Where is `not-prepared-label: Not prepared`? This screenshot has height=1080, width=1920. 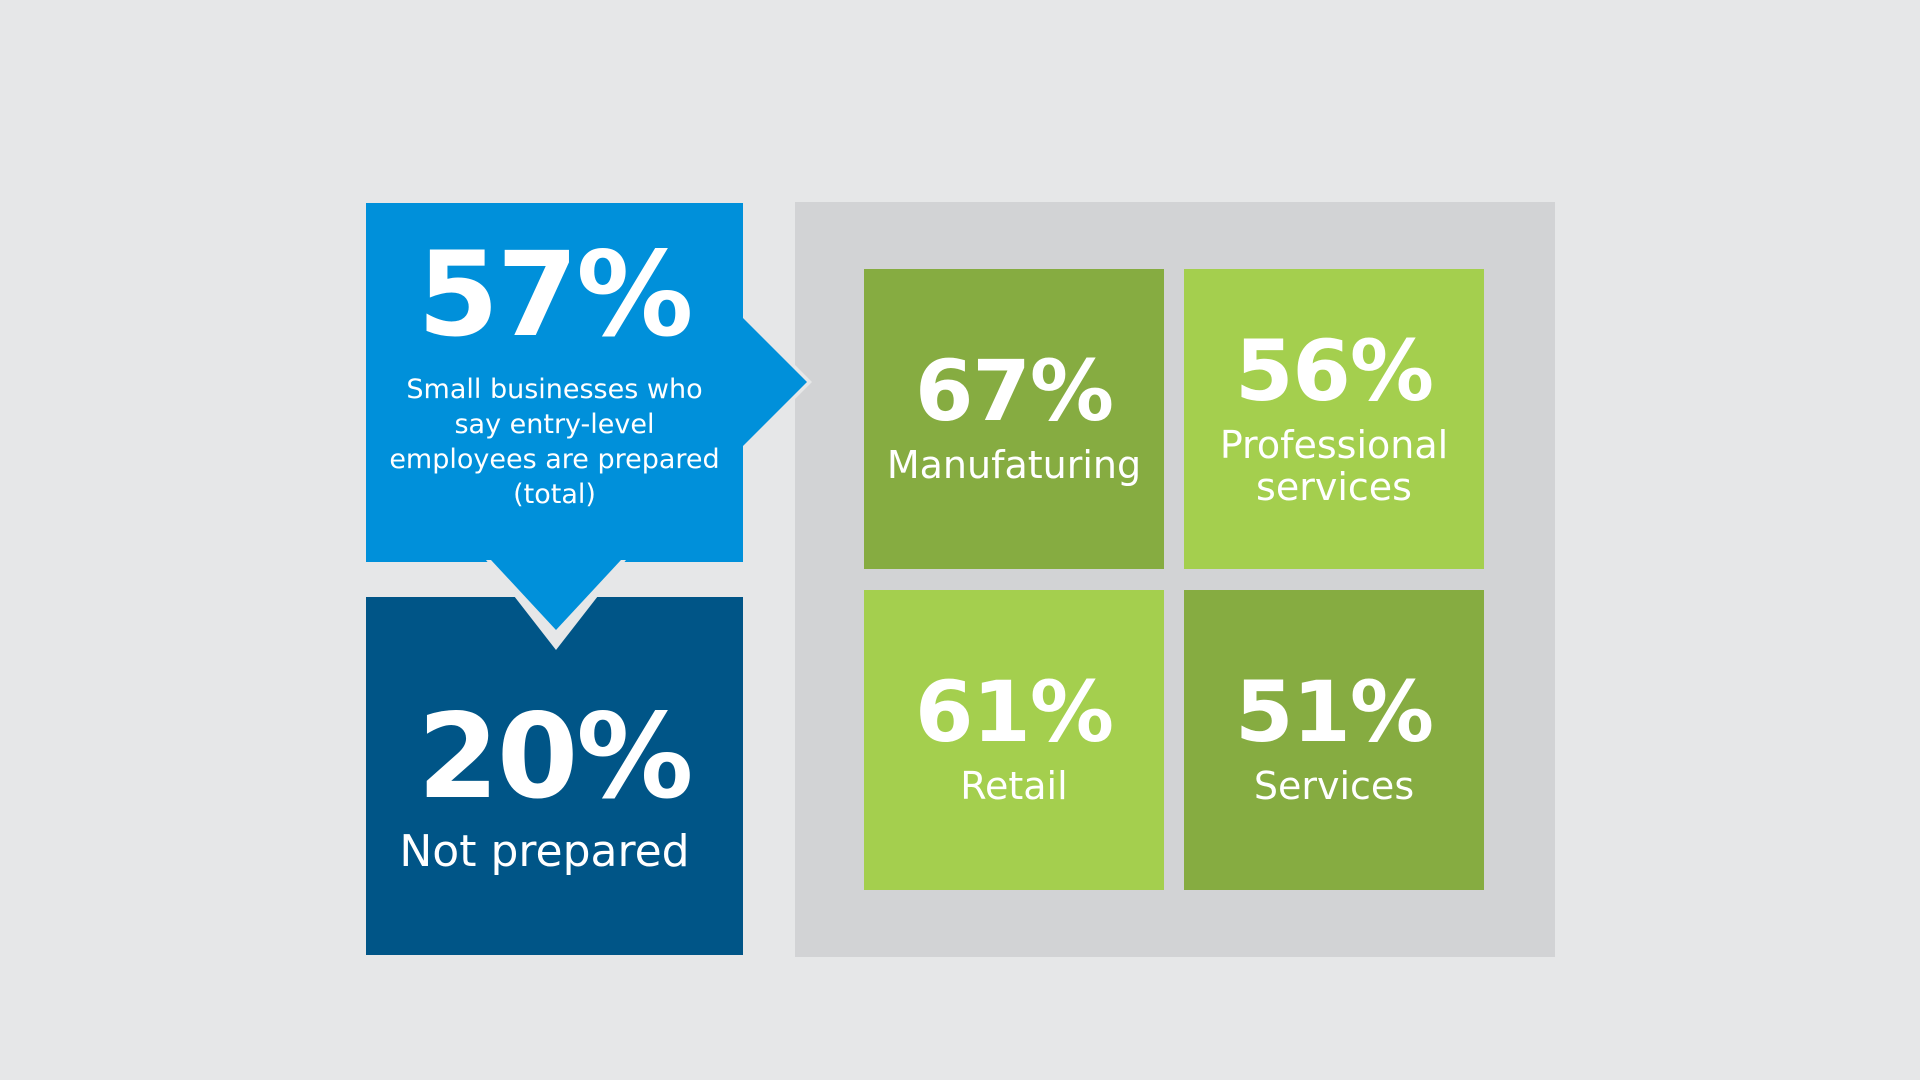 not-prepared-label: Not prepared is located at coordinates (544, 851).